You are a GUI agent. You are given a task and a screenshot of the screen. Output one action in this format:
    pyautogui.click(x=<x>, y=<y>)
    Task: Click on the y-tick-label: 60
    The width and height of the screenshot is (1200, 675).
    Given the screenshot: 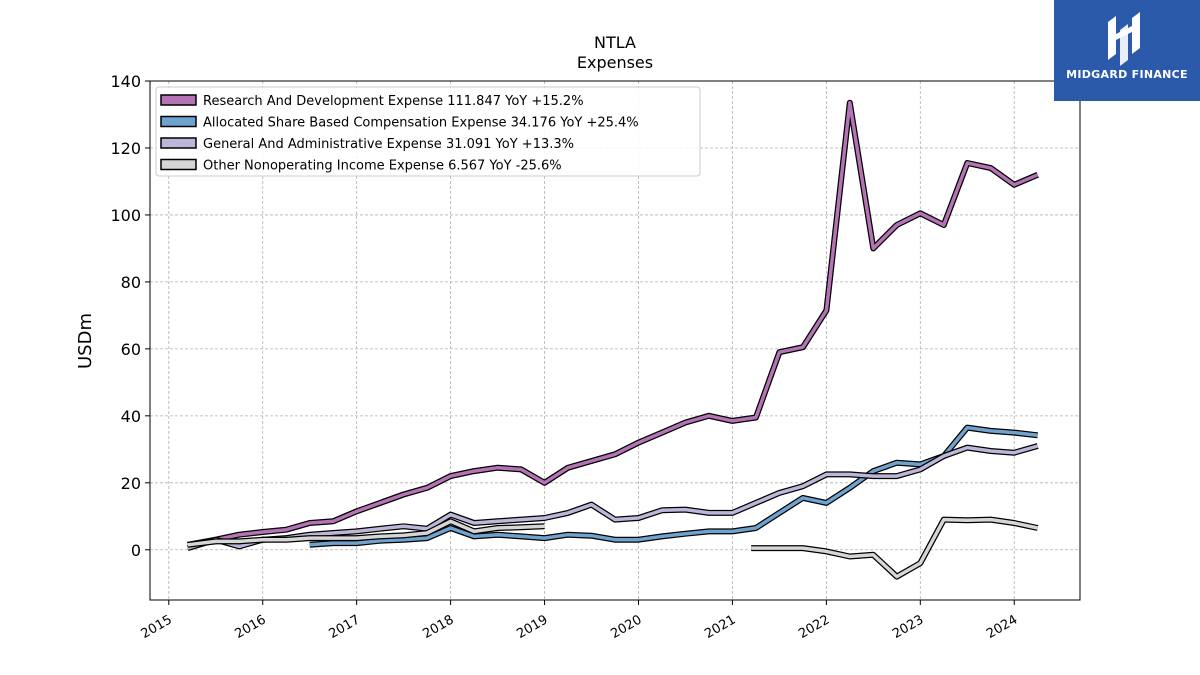 What is the action you would take?
    pyautogui.click(x=131, y=349)
    